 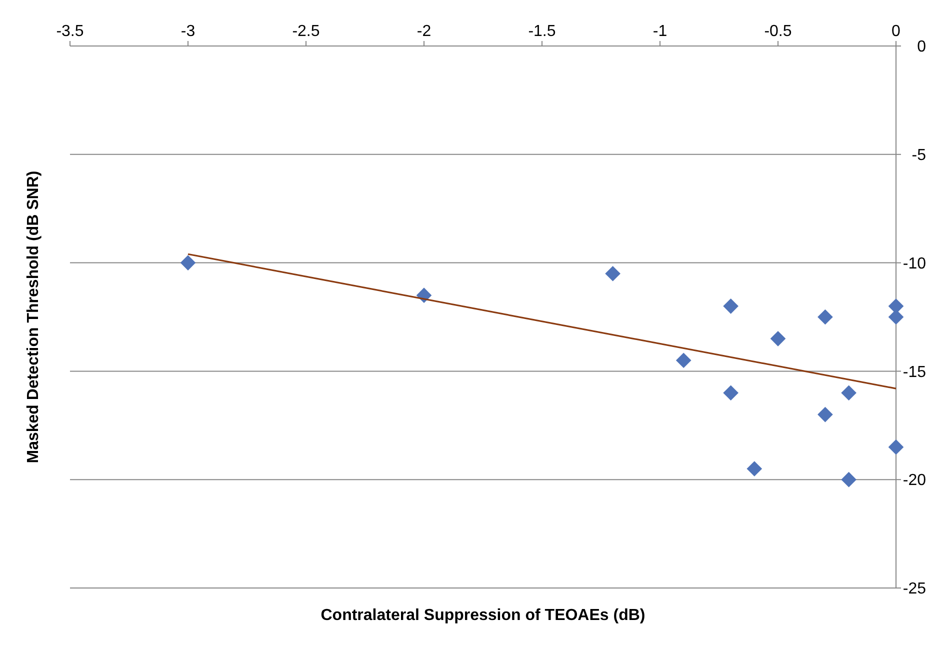 I want to click on y-tick-label: -15, so click(x=914, y=372).